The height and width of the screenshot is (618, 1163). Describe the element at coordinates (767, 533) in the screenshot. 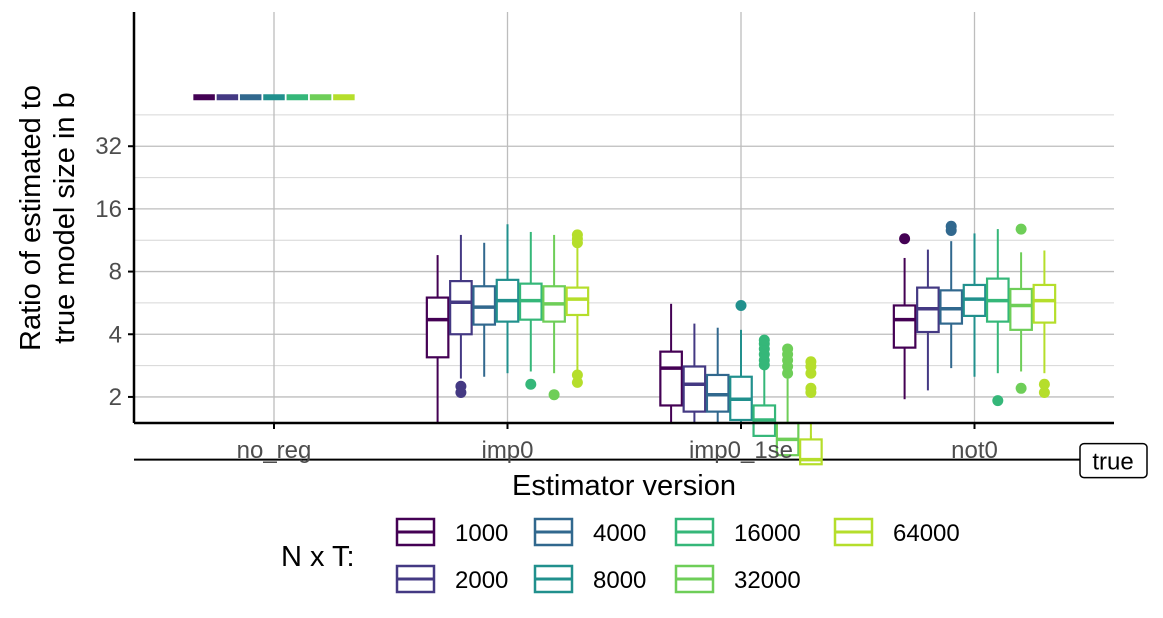

I see `legend-label: 16000` at that location.